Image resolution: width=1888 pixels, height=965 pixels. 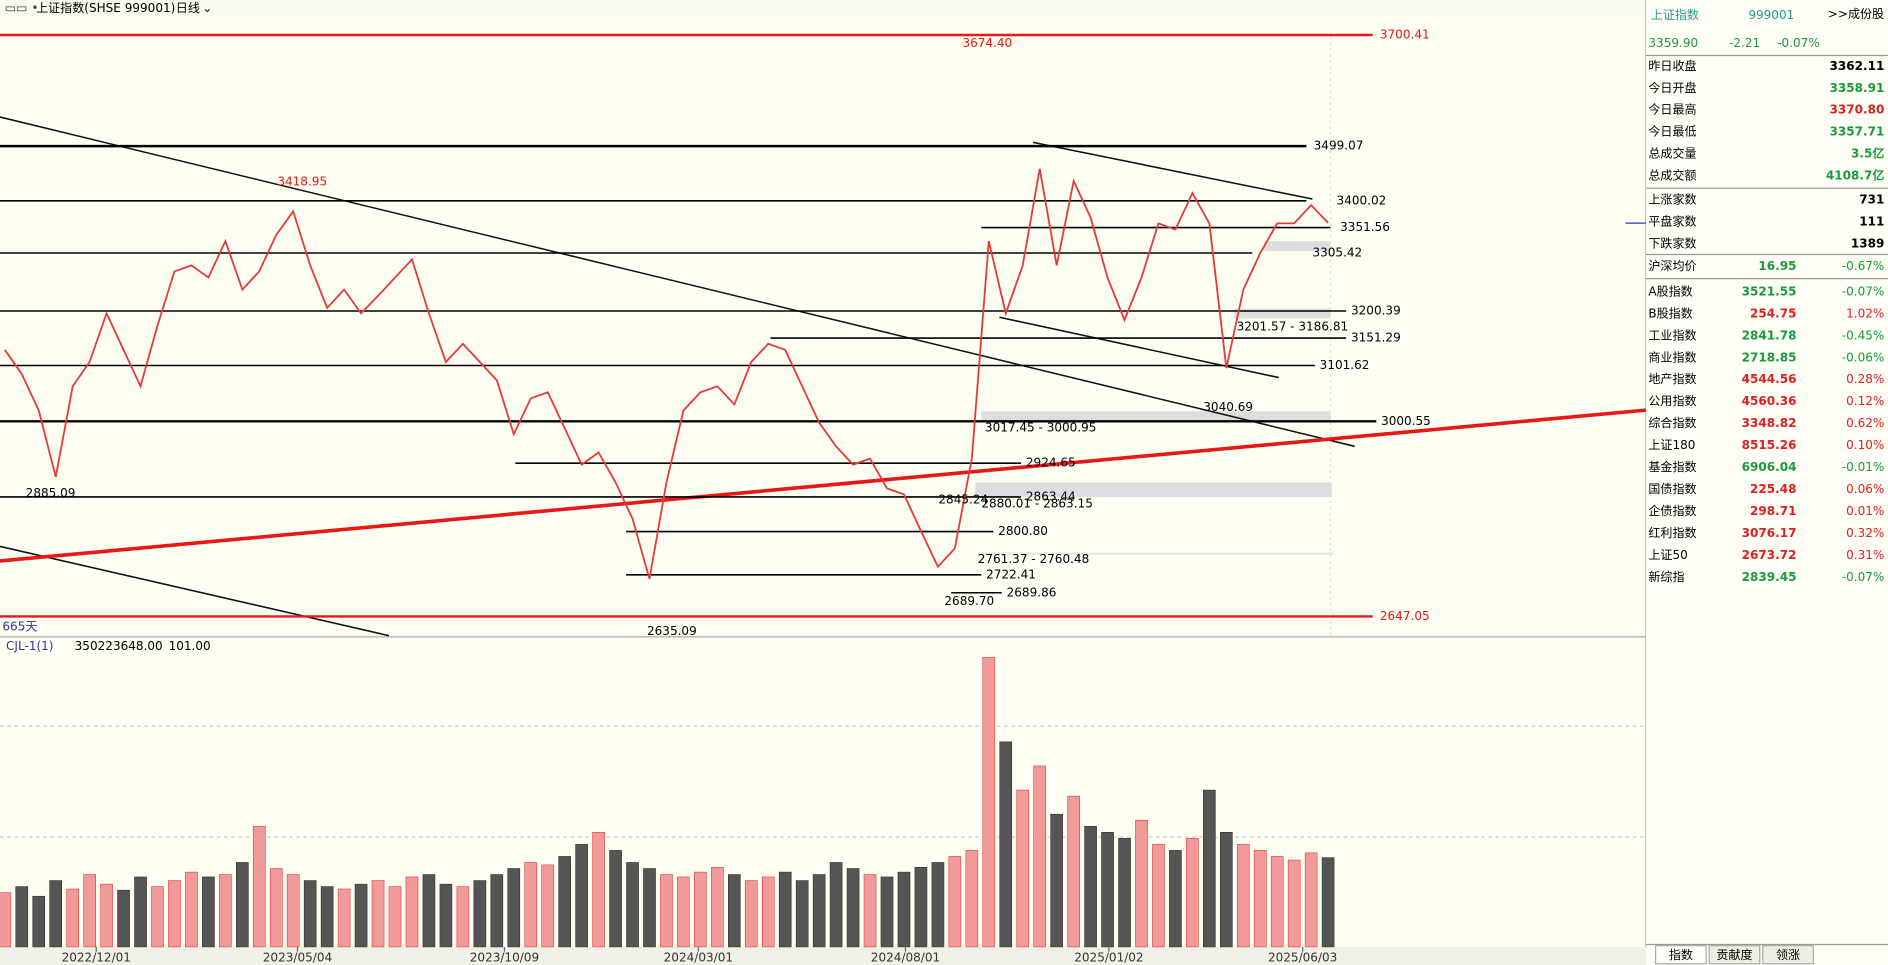 I want to click on volume-readout: 350223648.00, so click(x=119, y=646).